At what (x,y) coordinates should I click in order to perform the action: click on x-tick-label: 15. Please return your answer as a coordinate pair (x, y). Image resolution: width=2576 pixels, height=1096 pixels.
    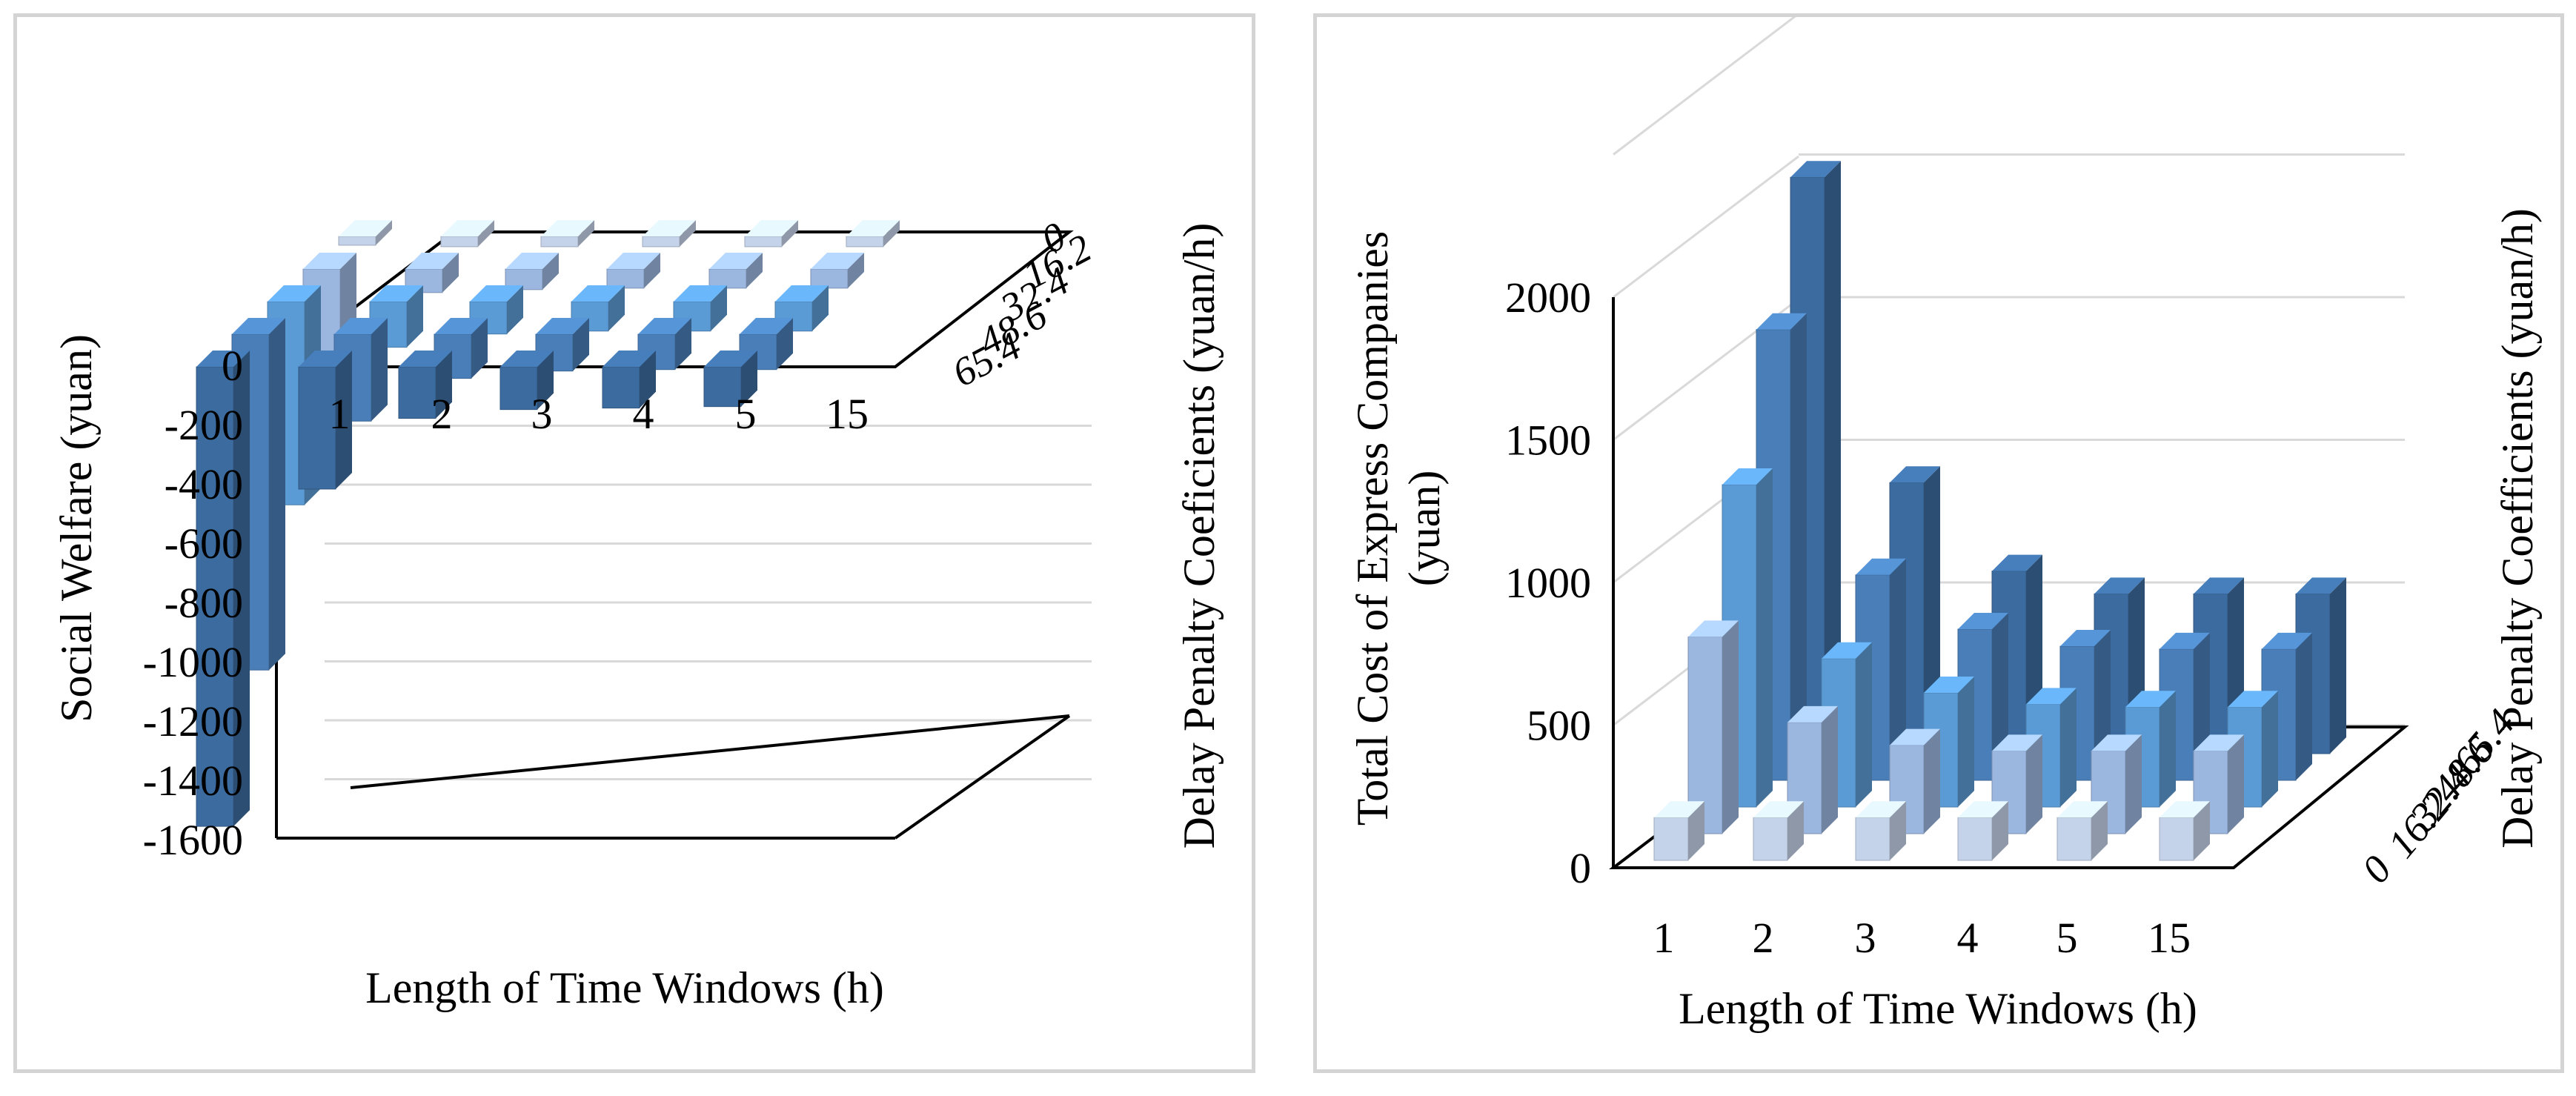
    Looking at the image, I should click on (2169, 938).